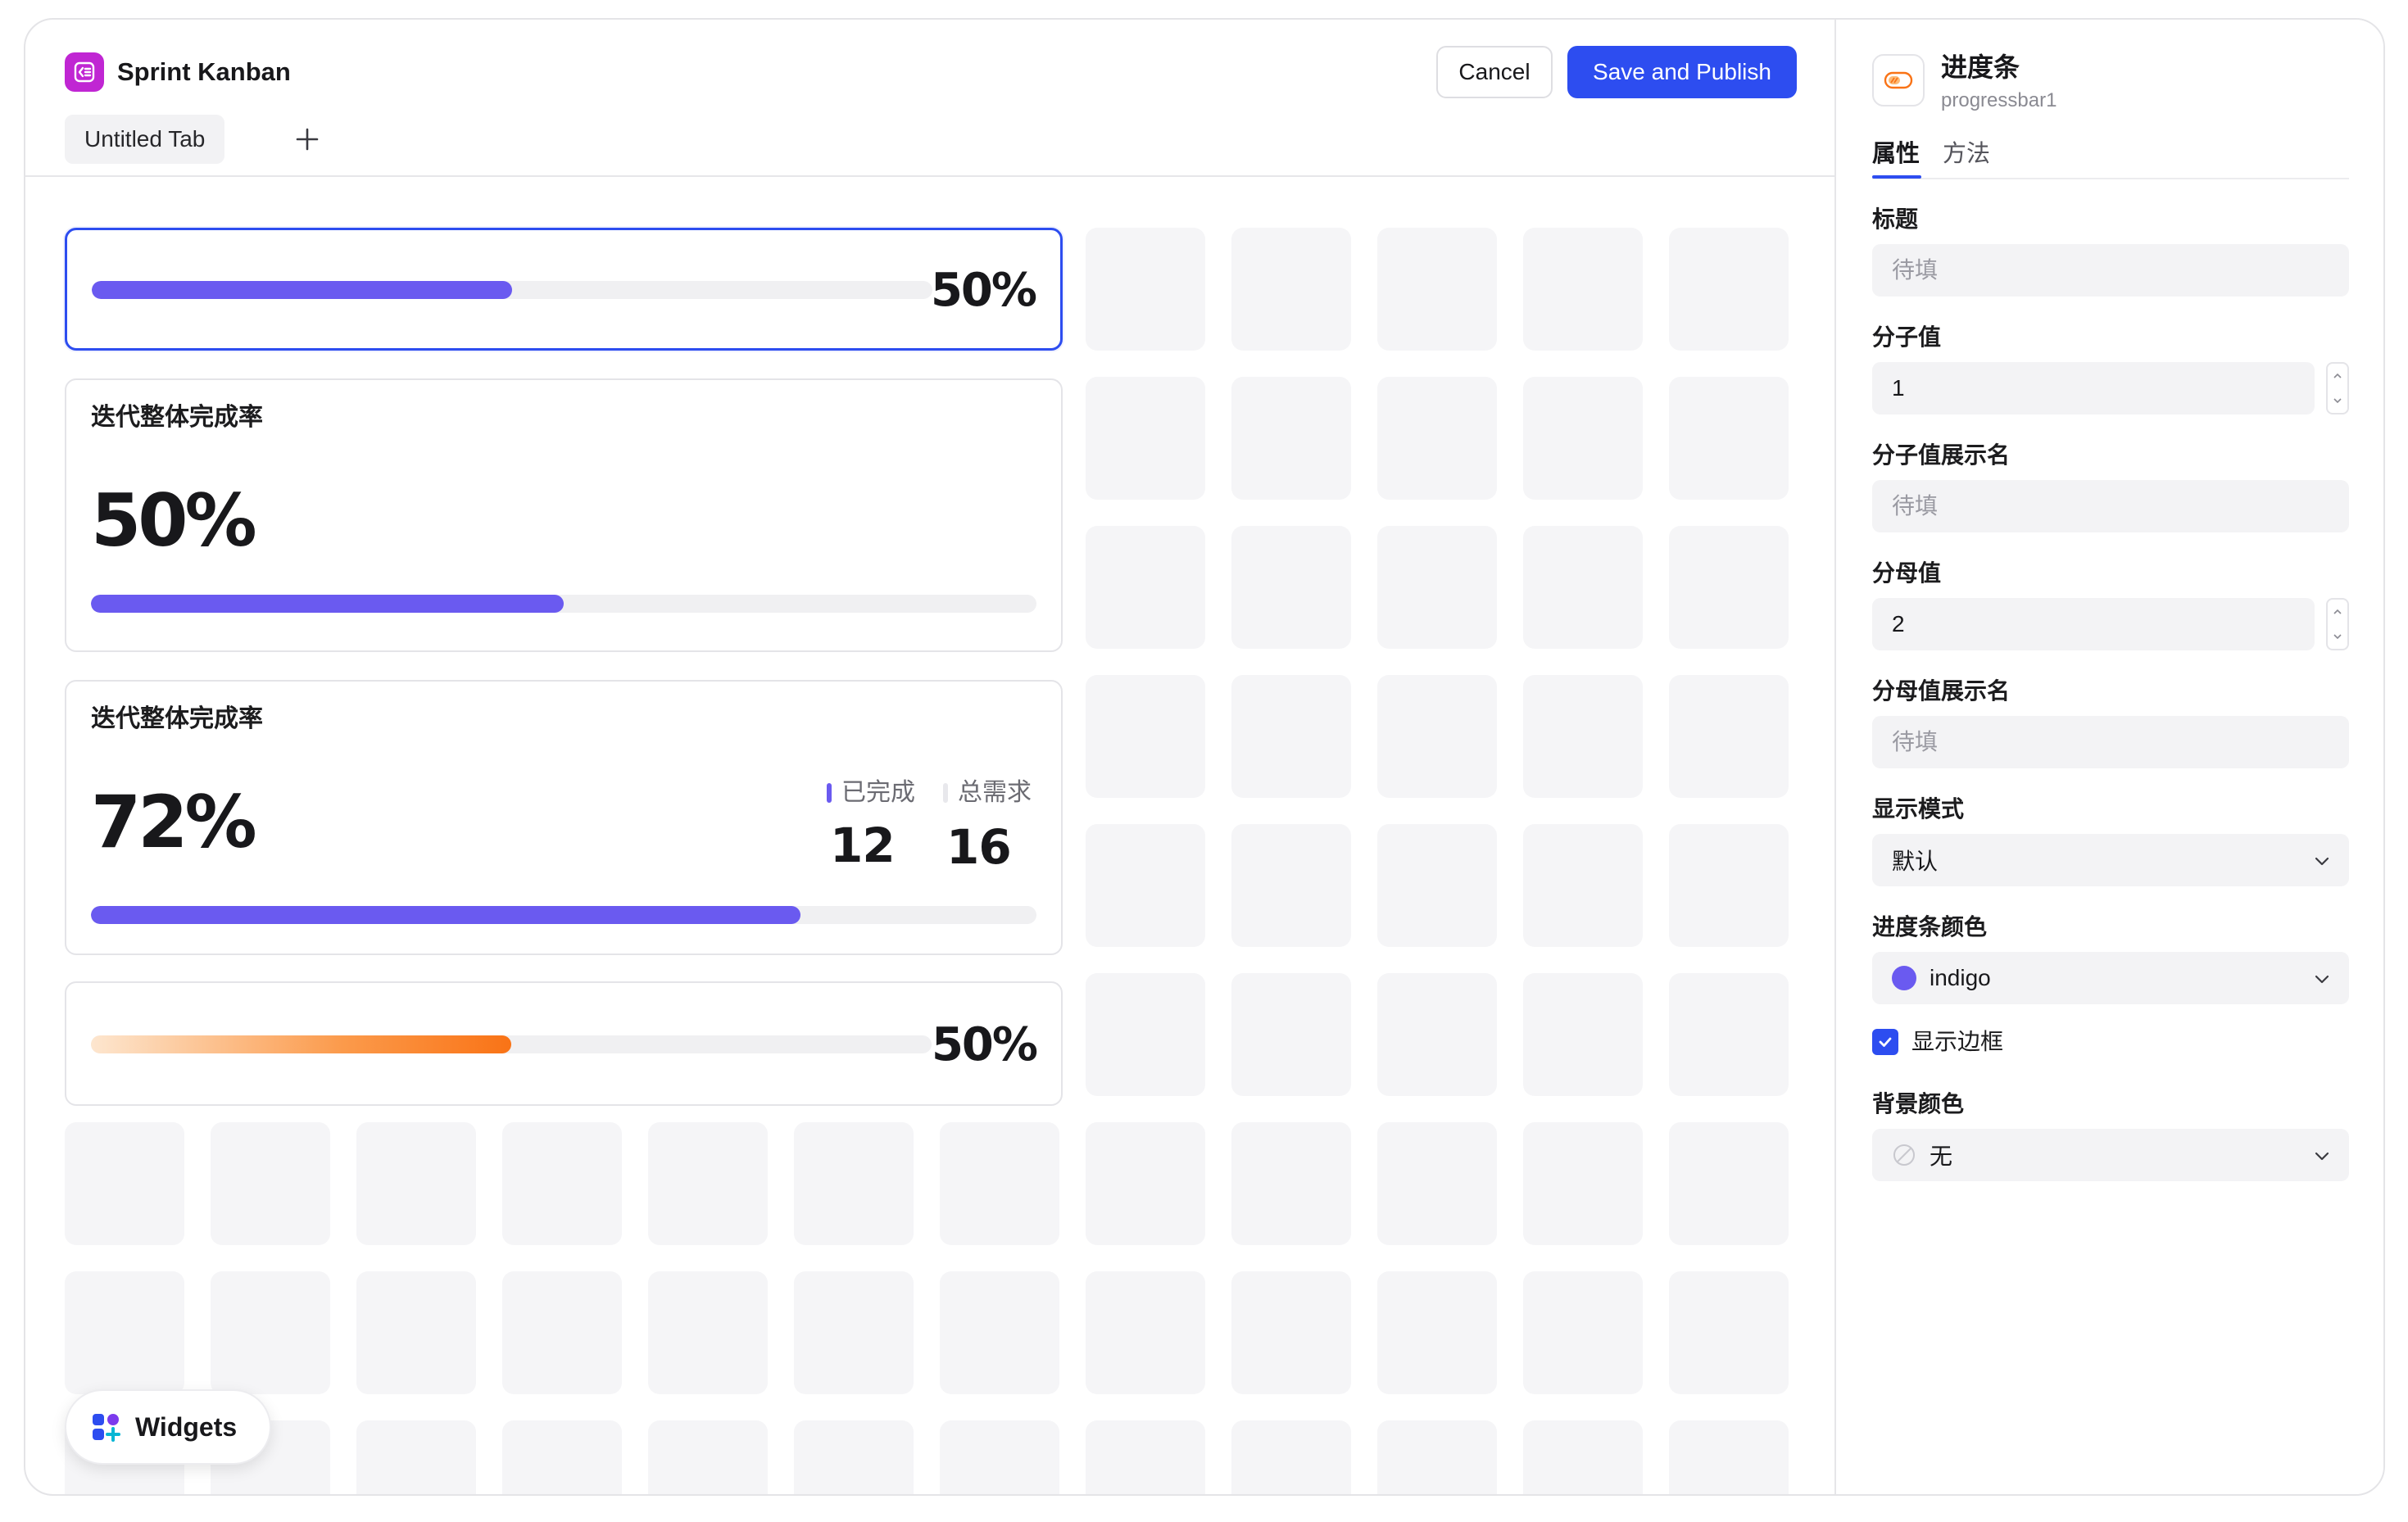  What do you see at coordinates (1682, 72) in the screenshot?
I see `save-publish-button: Save and Publish` at bounding box center [1682, 72].